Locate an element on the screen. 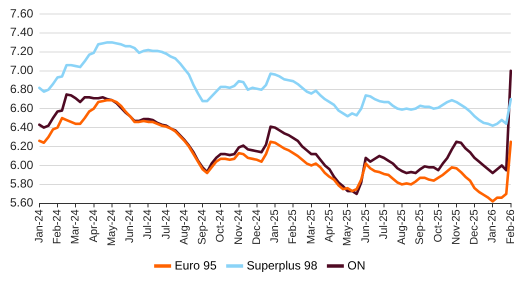  x-tick-label: Mar-25 is located at coordinates (311, 226).